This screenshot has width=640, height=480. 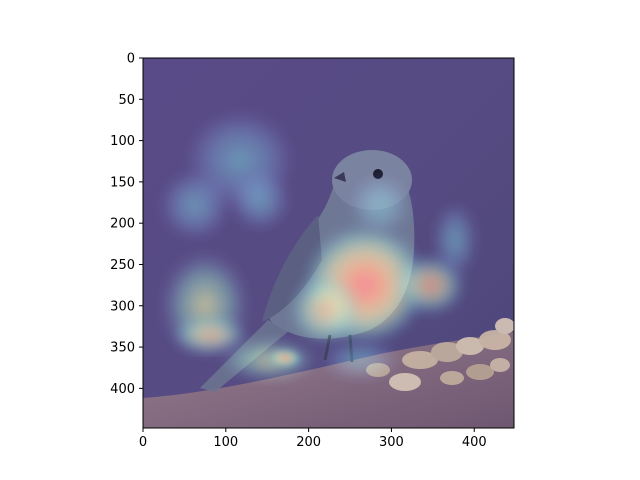 I want to click on x-tick-label: 400, so click(x=474, y=442).